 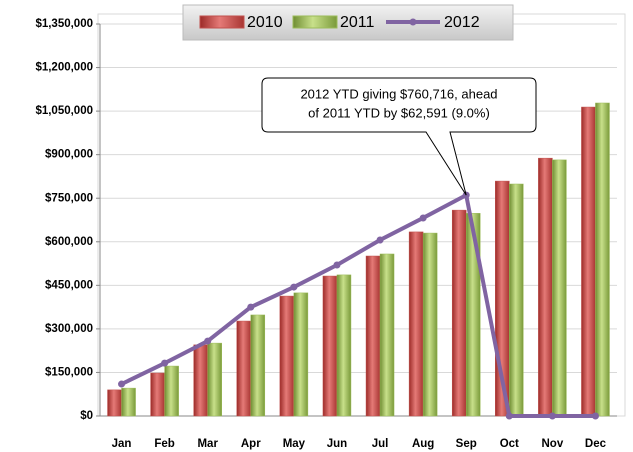 What do you see at coordinates (69, 329) in the screenshot?
I see `y-tick-label: $300,000` at bounding box center [69, 329].